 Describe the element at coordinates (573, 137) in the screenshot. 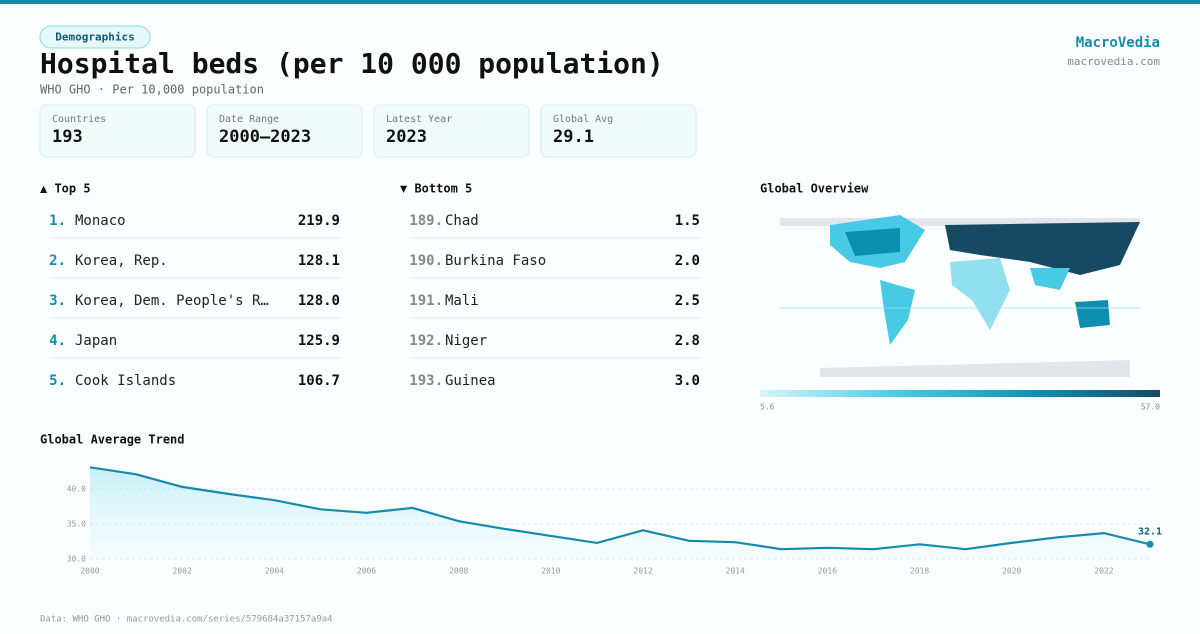

I see `stat-value: 29.1` at that location.